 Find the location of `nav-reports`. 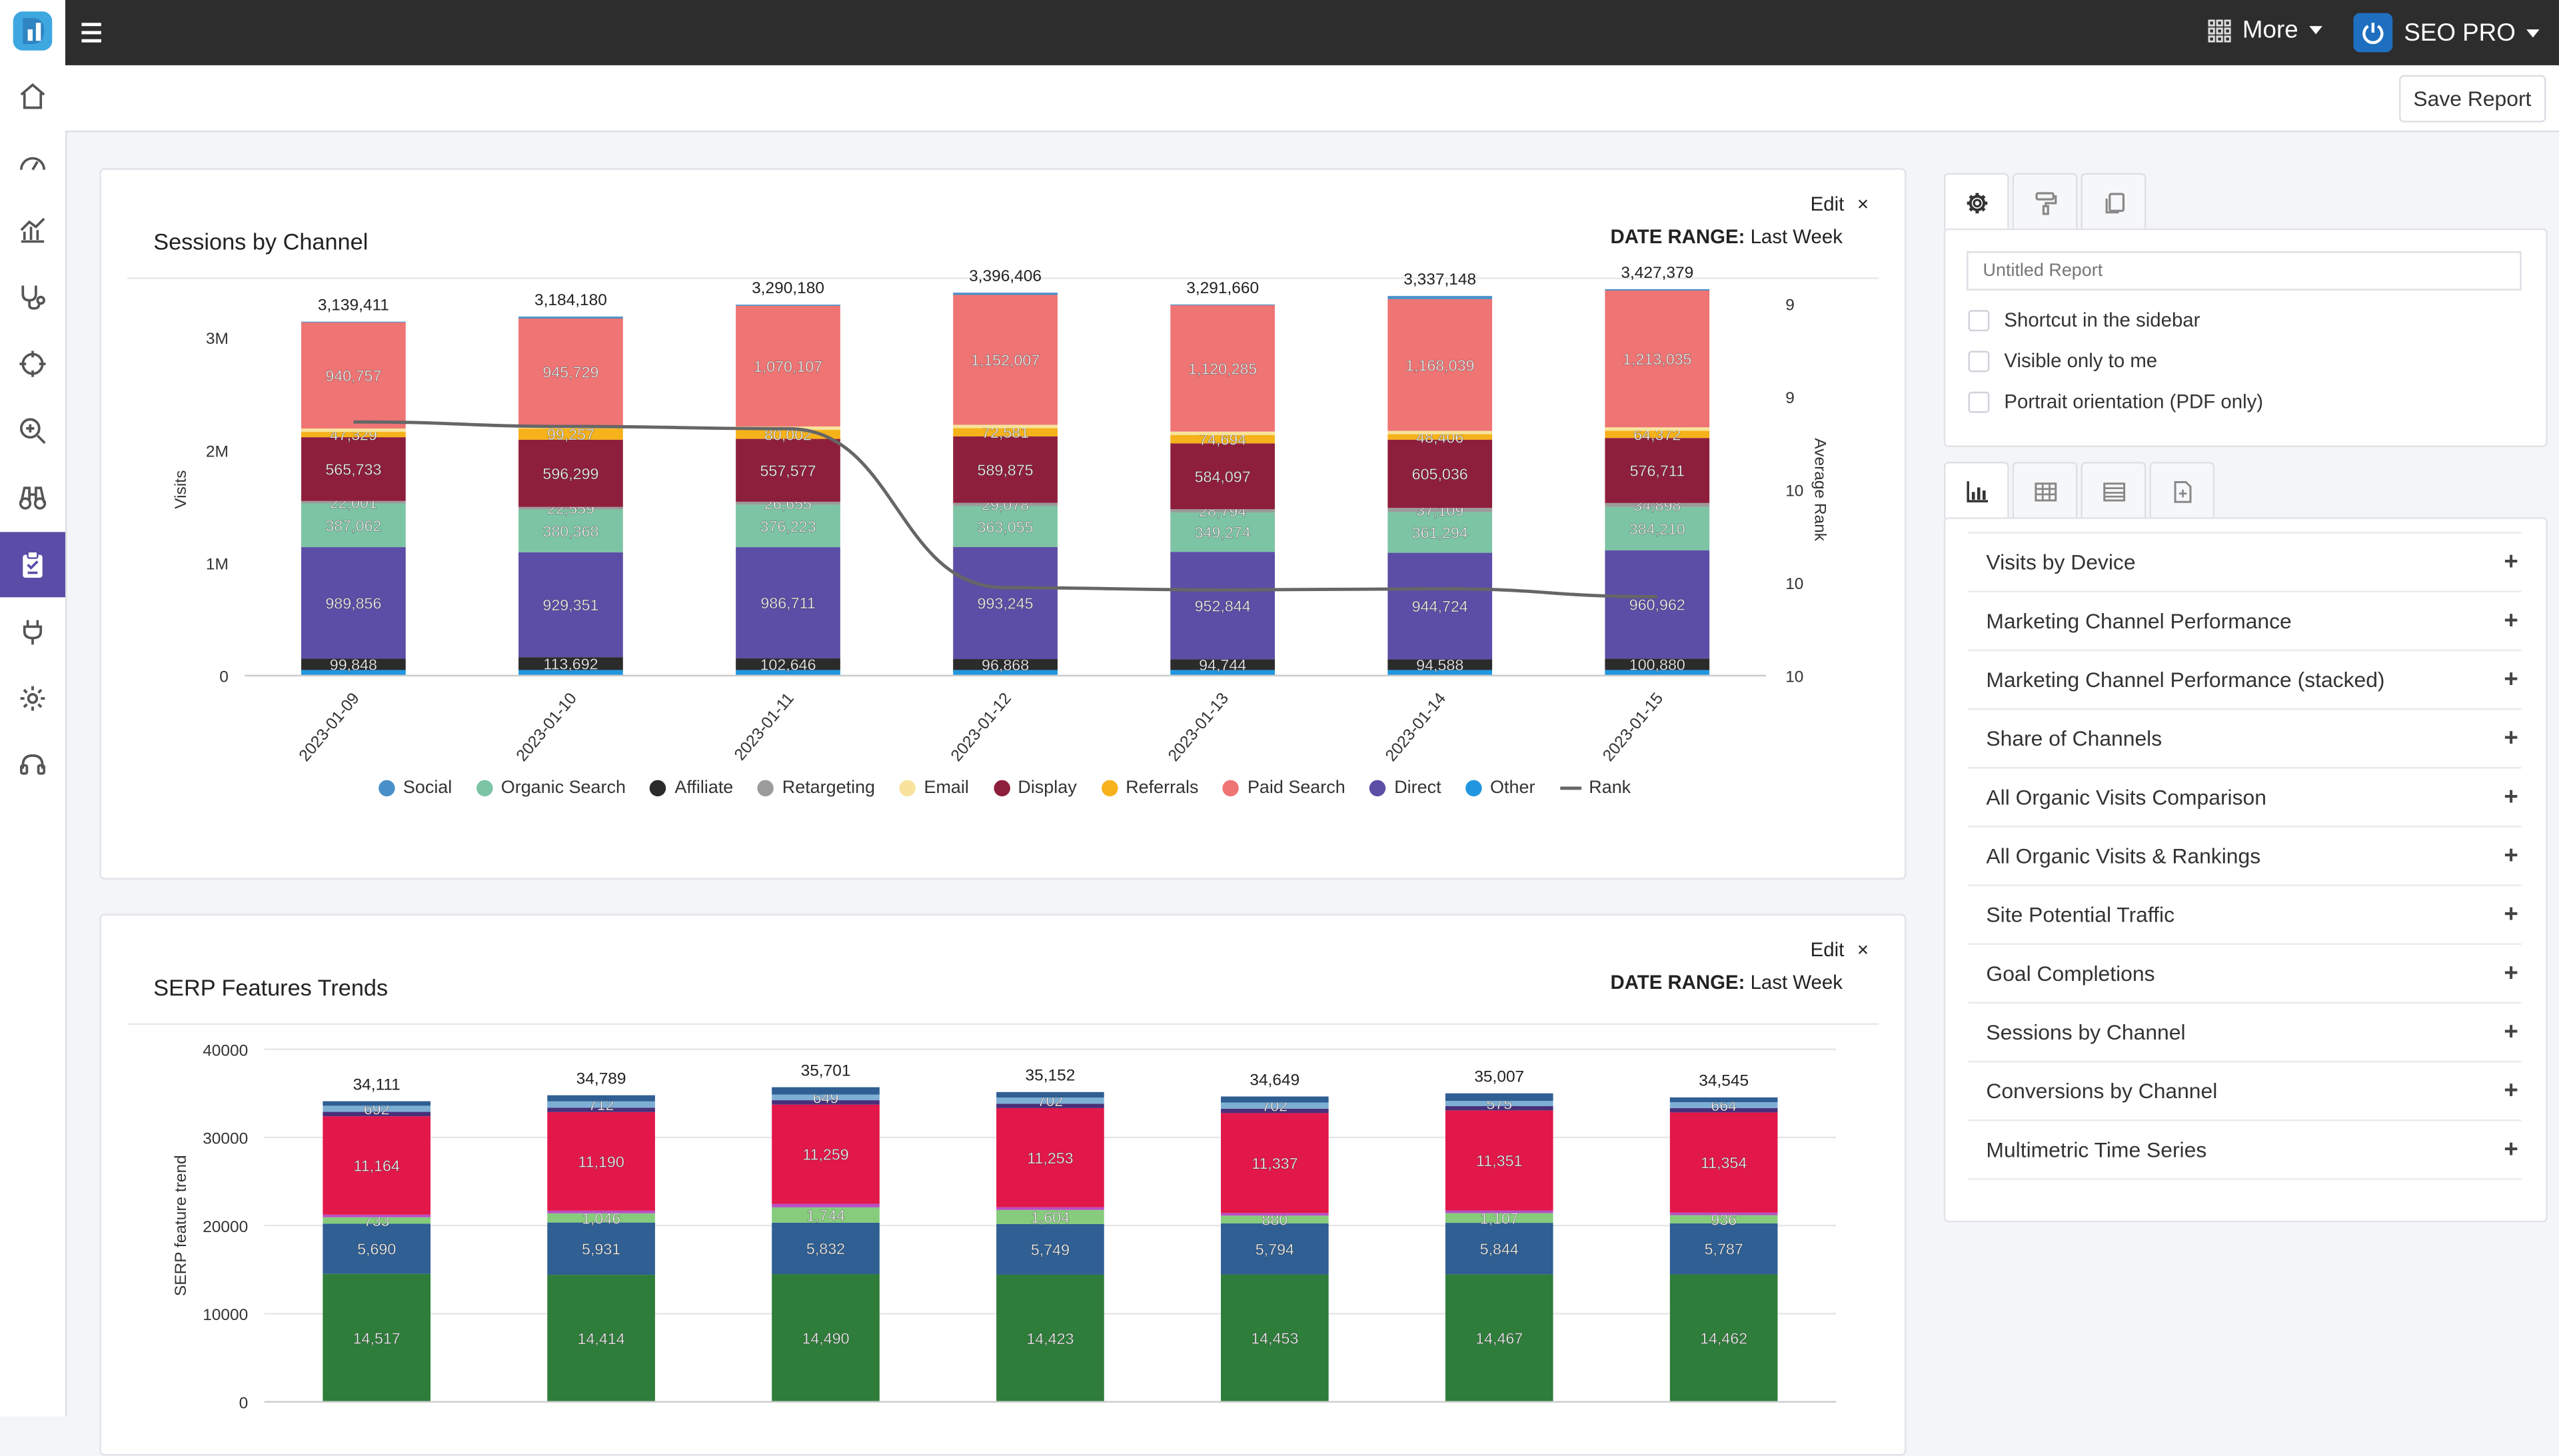

nav-reports is located at coordinates (32, 565).